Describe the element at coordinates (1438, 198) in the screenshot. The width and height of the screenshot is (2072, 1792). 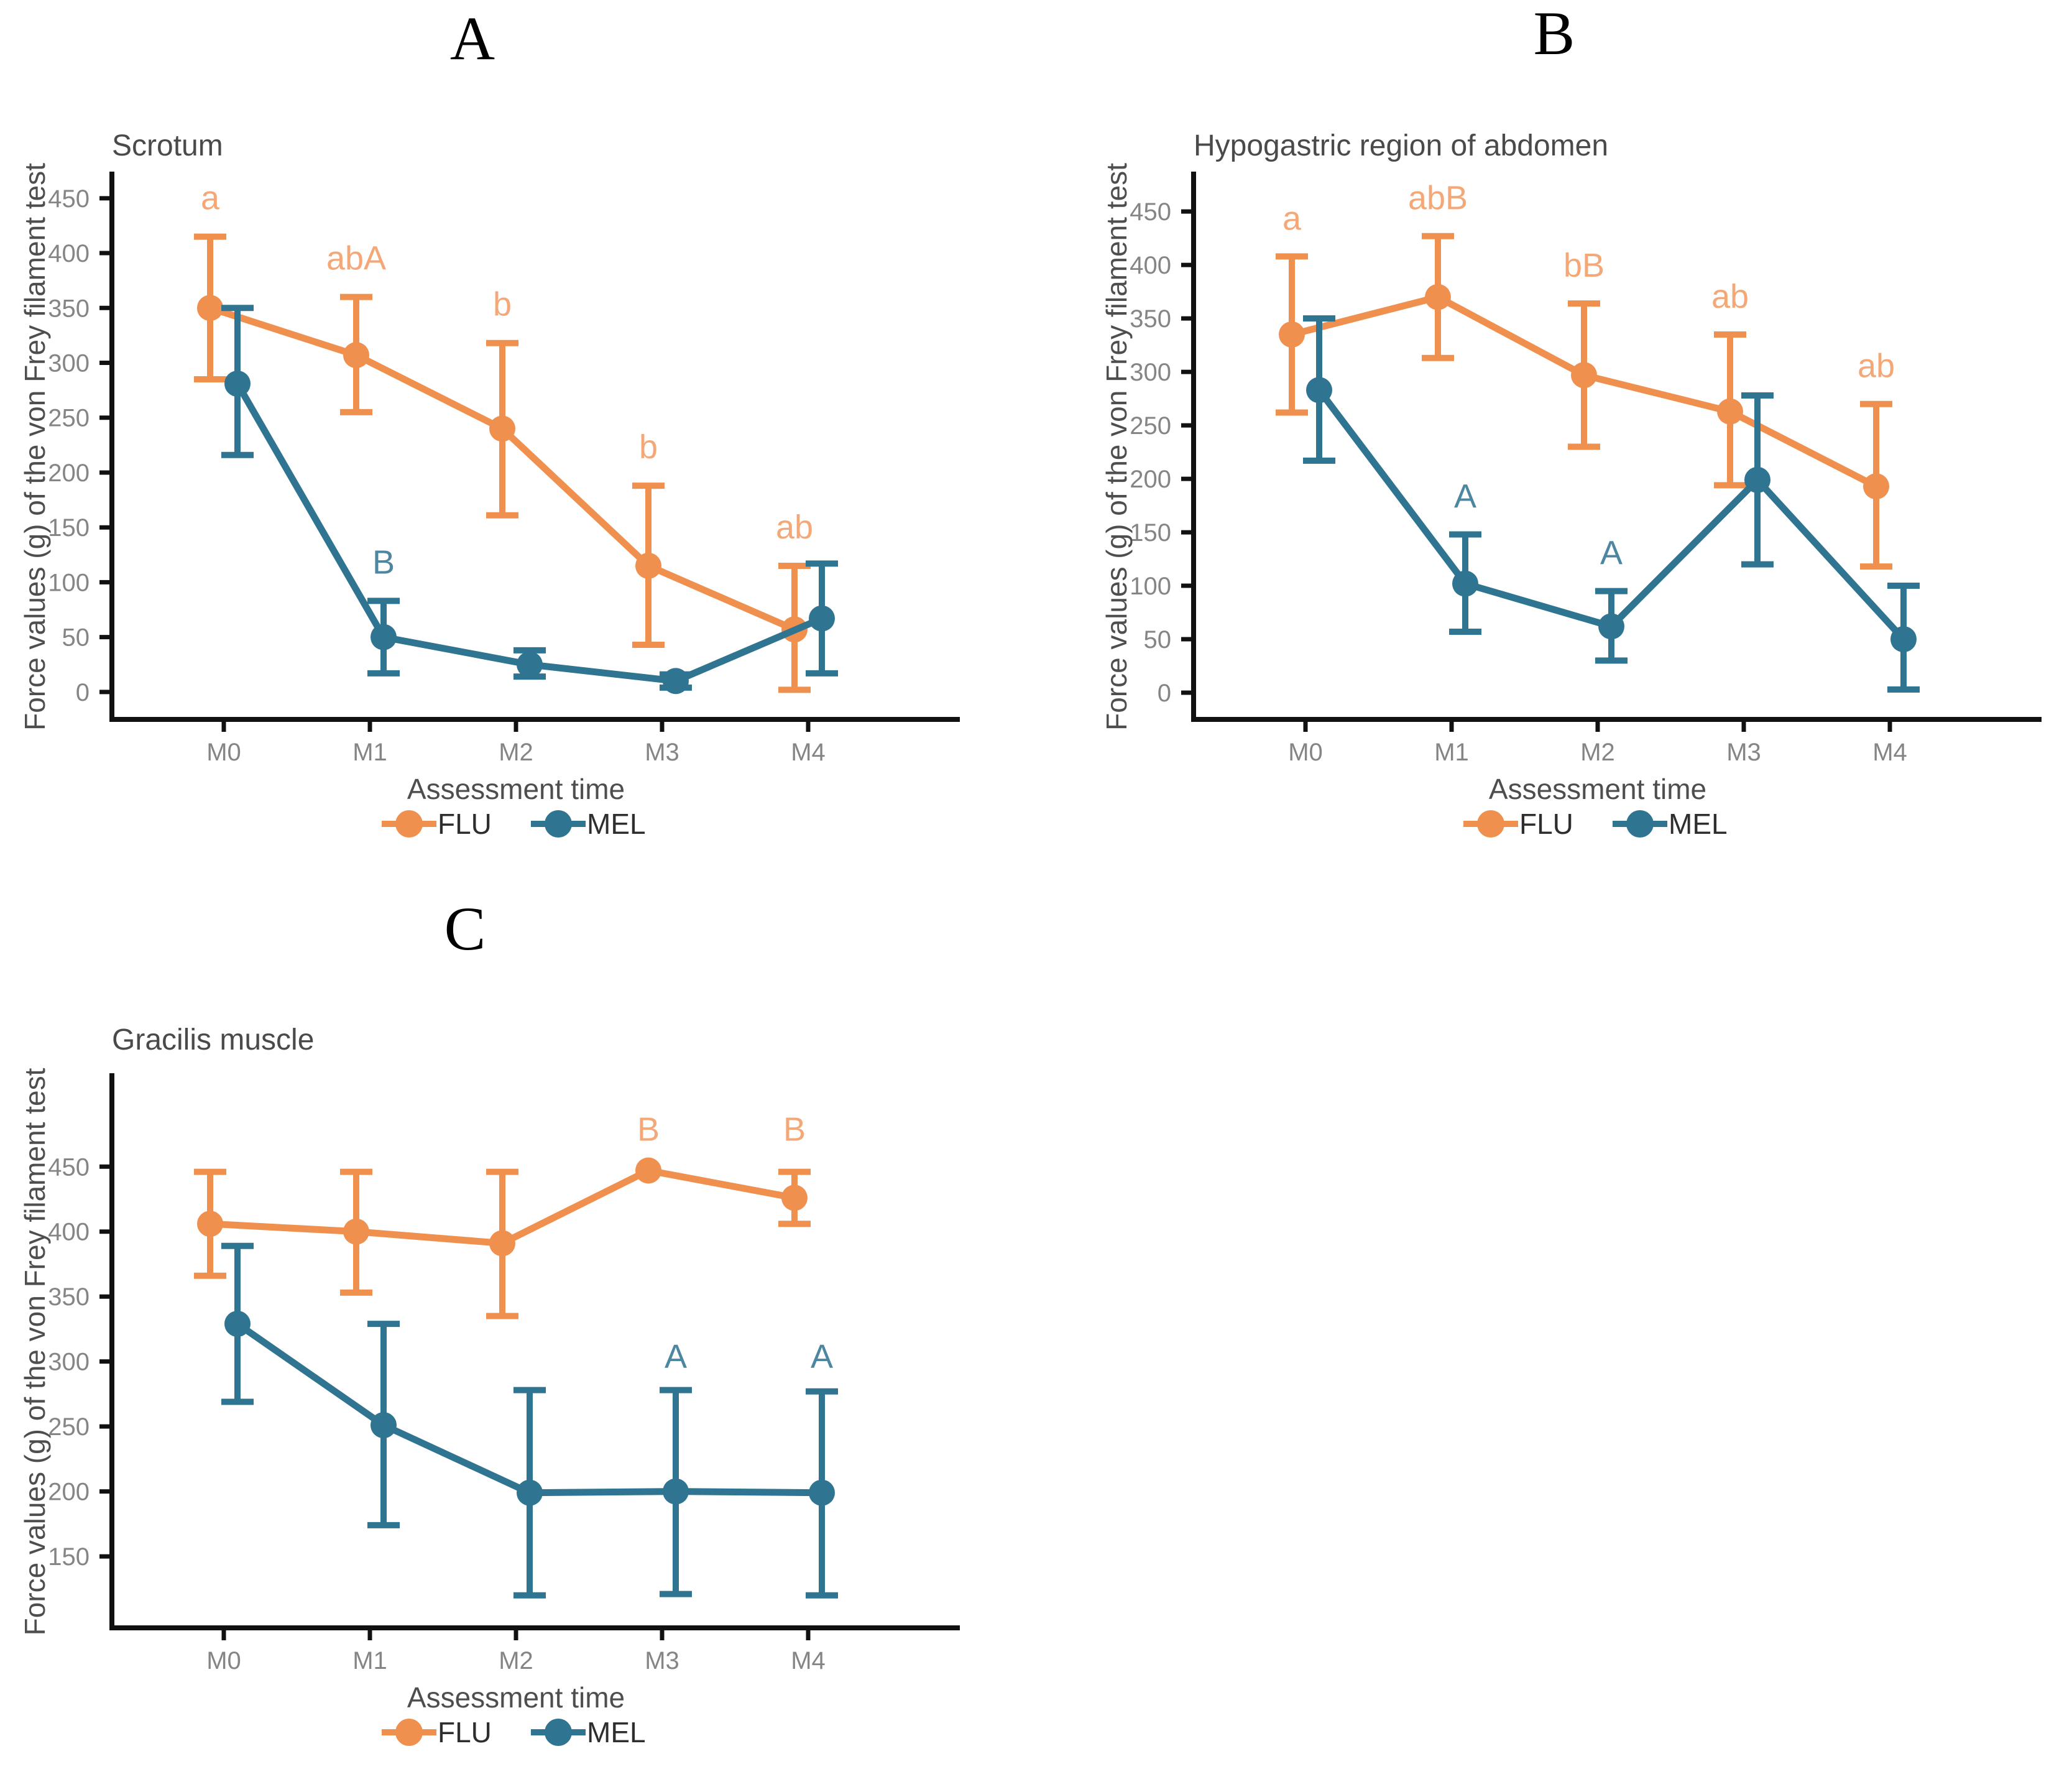
I see `significance-letter: abB` at that location.